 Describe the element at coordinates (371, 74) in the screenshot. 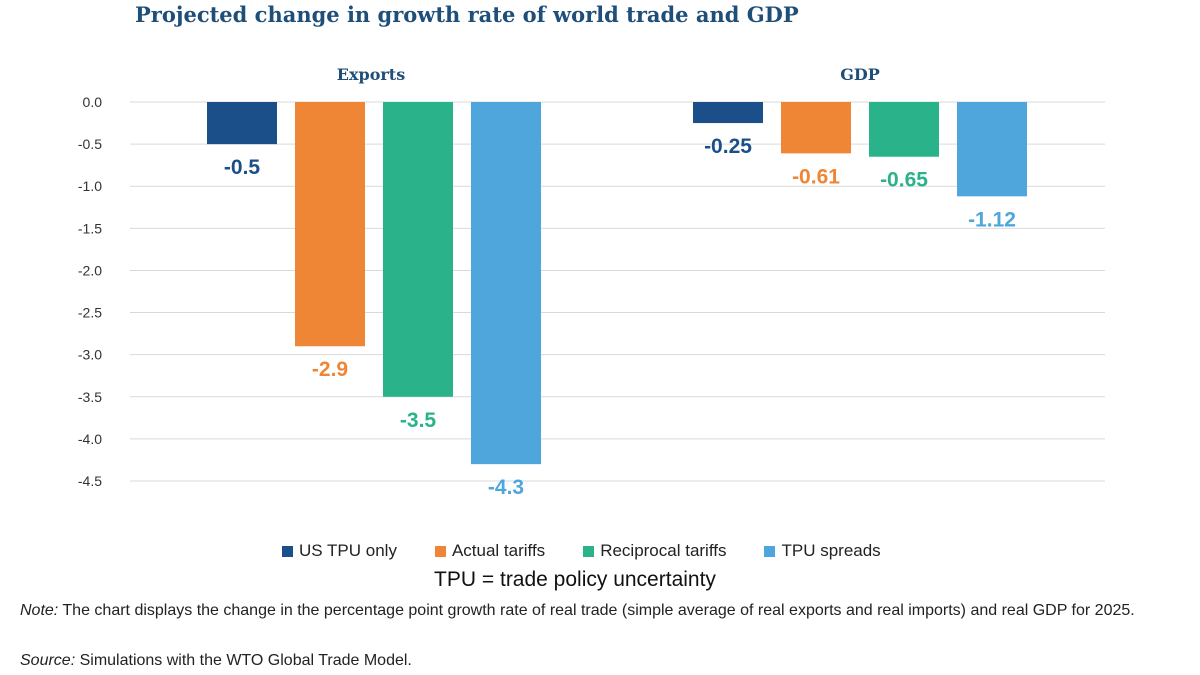

I see `panel-title: Exports` at that location.